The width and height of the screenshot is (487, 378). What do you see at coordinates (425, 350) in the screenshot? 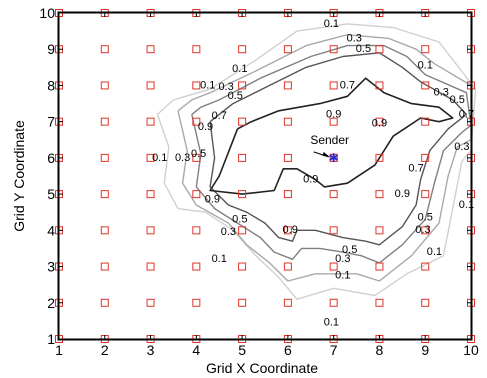
I see `x-tick-label: 9` at bounding box center [425, 350].